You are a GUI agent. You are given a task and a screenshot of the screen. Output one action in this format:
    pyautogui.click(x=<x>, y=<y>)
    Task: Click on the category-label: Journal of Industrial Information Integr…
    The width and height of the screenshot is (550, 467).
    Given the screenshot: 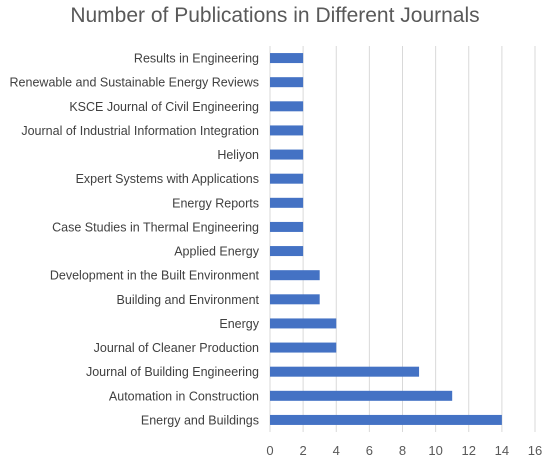 What is the action you would take?
    pyautogui.click(x=140, y=131)
    